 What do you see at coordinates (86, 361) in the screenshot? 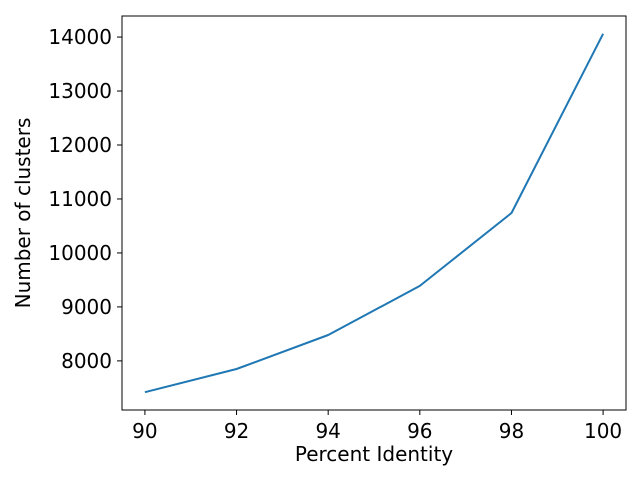
I see `y-tick-label: 8000` at bounding box center [86, 361].